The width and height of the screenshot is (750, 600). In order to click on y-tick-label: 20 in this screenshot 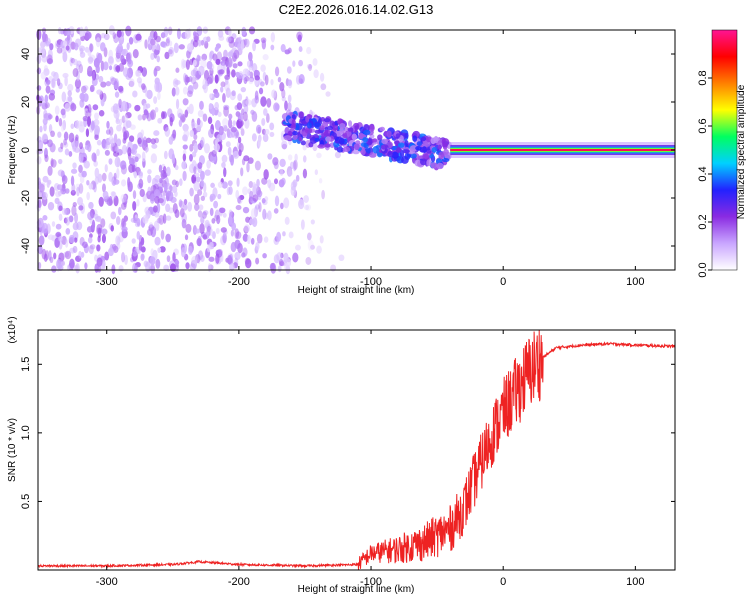, I will do `click(26, 102)`.